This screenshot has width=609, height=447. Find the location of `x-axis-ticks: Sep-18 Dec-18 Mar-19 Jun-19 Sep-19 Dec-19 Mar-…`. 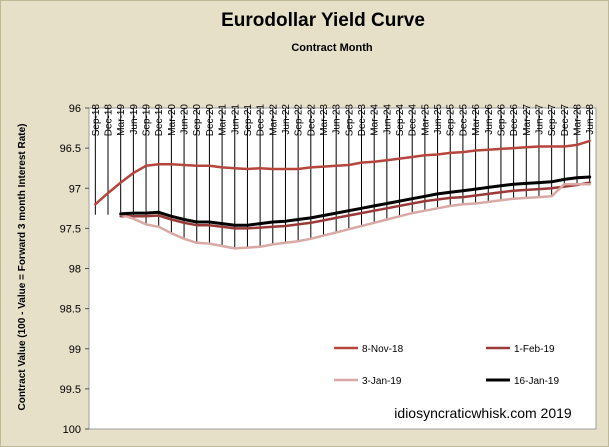

x-axis-ticks: Sep-18 Dec-18 Mar-19 Jun-19 Sep-19 Dec-19 Mar-… is located at coordinates (343, 120).